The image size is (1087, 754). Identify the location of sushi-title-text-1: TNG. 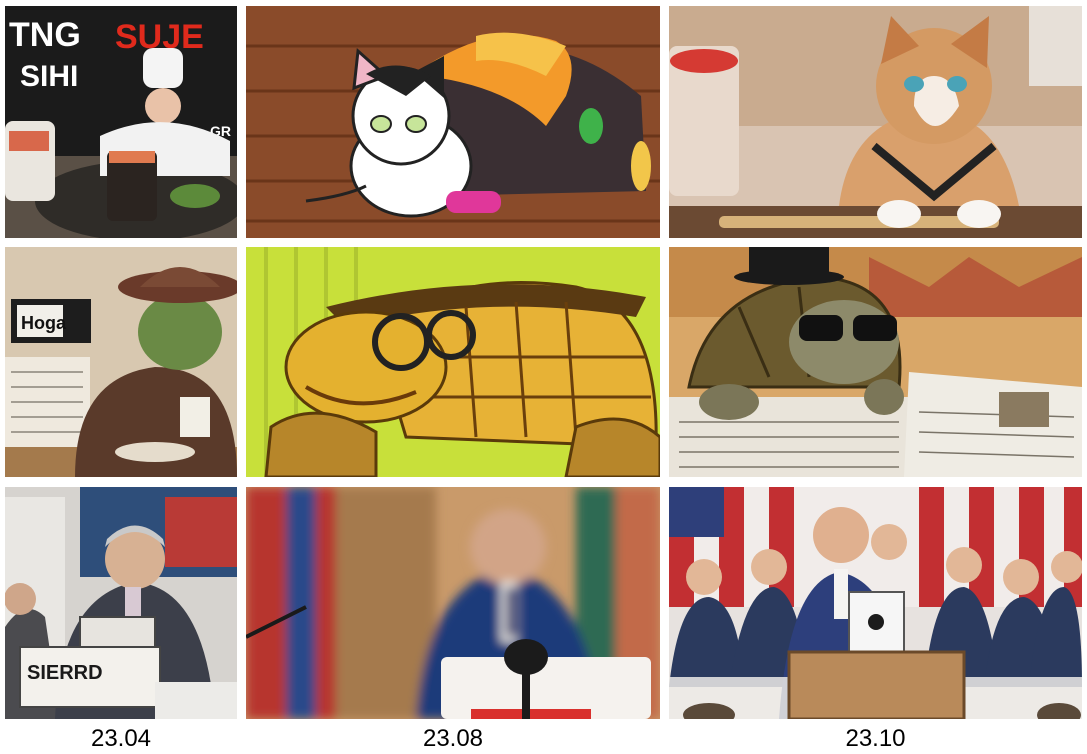
(45, 35).